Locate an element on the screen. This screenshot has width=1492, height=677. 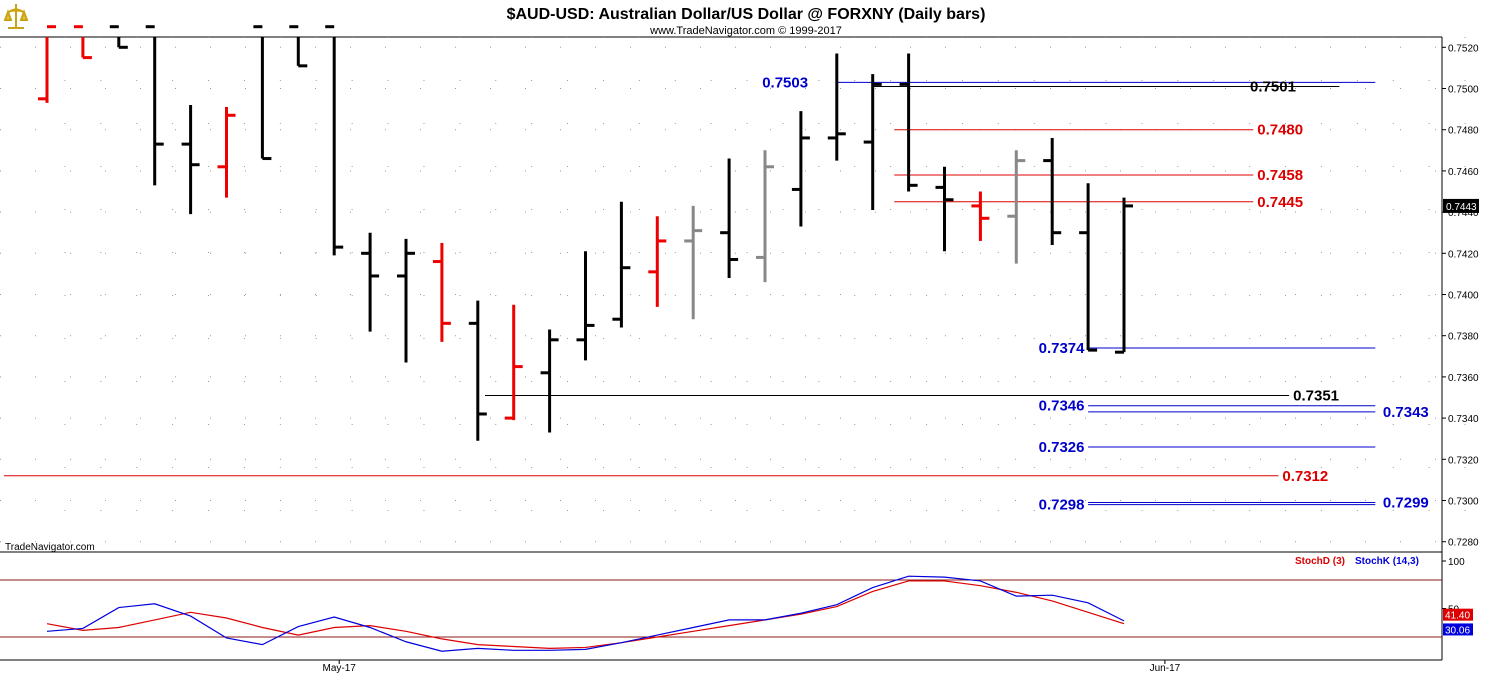
stochK-value: 30.06 is located at coordinates (1457, 630).